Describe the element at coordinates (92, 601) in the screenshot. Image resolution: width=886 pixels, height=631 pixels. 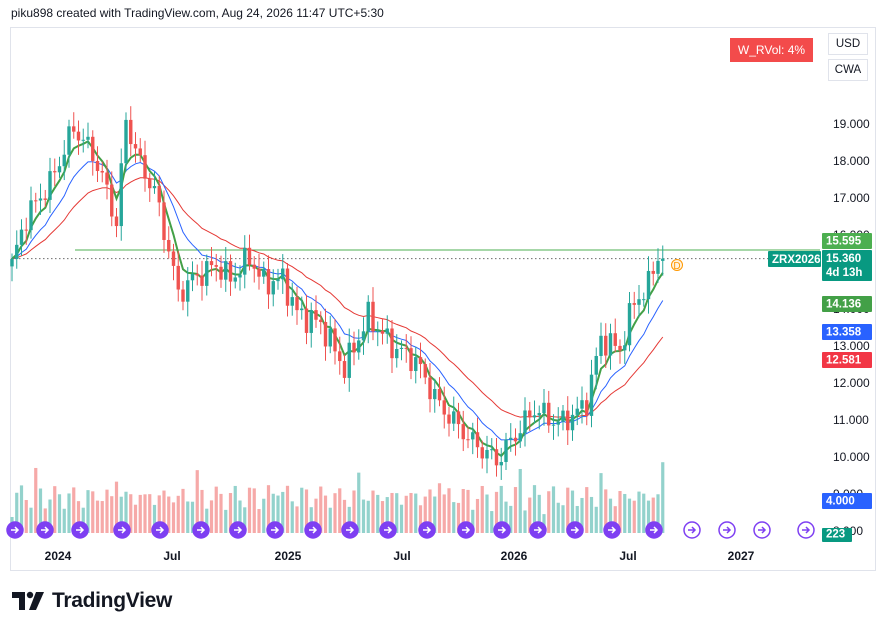
I see `tradingview-logo: TradingView` at that location.